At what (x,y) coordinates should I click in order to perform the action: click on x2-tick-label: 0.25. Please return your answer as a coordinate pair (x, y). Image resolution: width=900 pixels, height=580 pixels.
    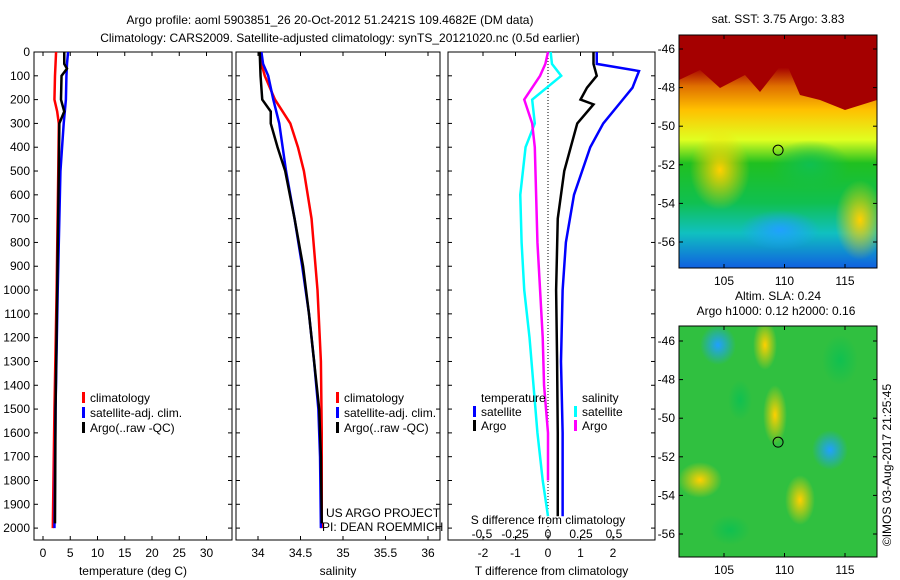
    Looking at the image, I should click on (581, 534).